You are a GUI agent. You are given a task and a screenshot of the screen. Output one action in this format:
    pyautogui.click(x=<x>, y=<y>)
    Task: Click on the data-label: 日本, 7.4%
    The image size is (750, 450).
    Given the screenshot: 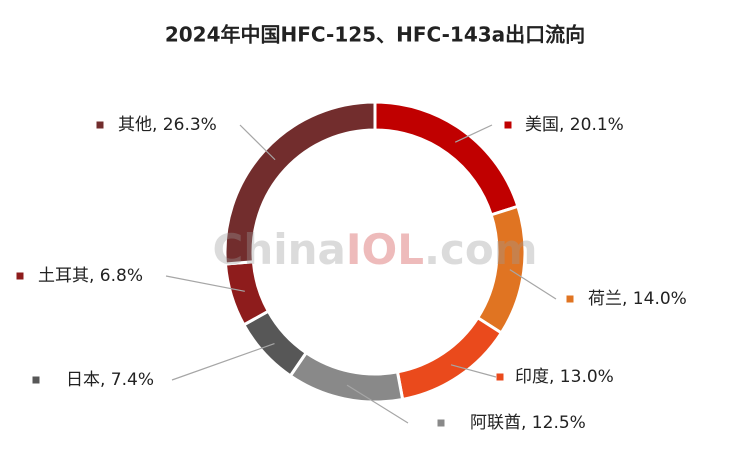 What is the action you would take?
    pyautogui.click(x=110, y=380)
    